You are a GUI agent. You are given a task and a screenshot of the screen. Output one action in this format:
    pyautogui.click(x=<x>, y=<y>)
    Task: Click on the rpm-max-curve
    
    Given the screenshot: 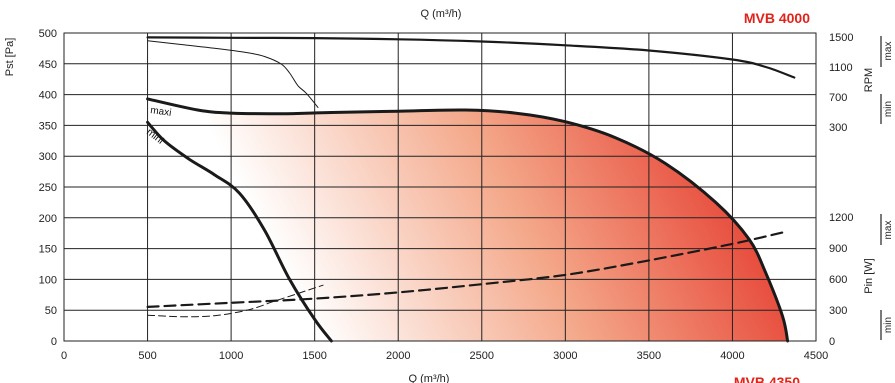 What is the action you would take?
    pyautogui.click(x=471, y=57)
    